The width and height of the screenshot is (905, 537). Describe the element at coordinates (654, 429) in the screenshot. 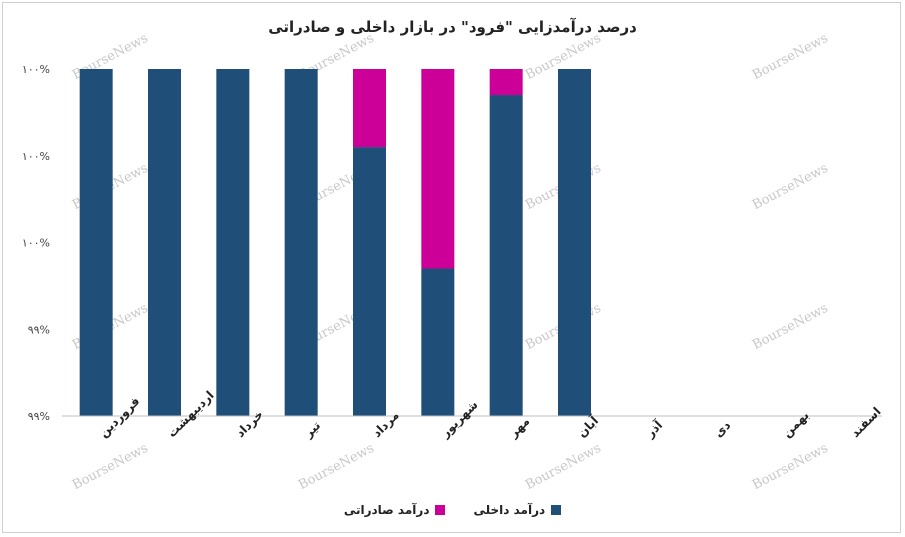

I see `x-tick-label: آذر` at that location.